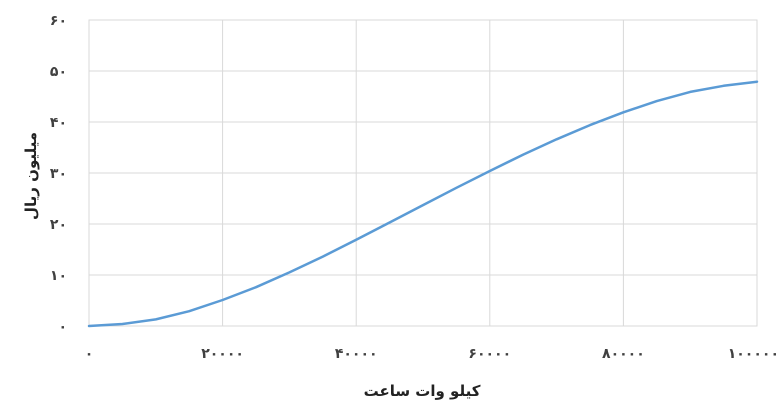  What do you see at coordinates (356, 354) in the screenshot?
I see `x-tick-label: ۴۰۰۰۰` at bounding box center [356, 354].